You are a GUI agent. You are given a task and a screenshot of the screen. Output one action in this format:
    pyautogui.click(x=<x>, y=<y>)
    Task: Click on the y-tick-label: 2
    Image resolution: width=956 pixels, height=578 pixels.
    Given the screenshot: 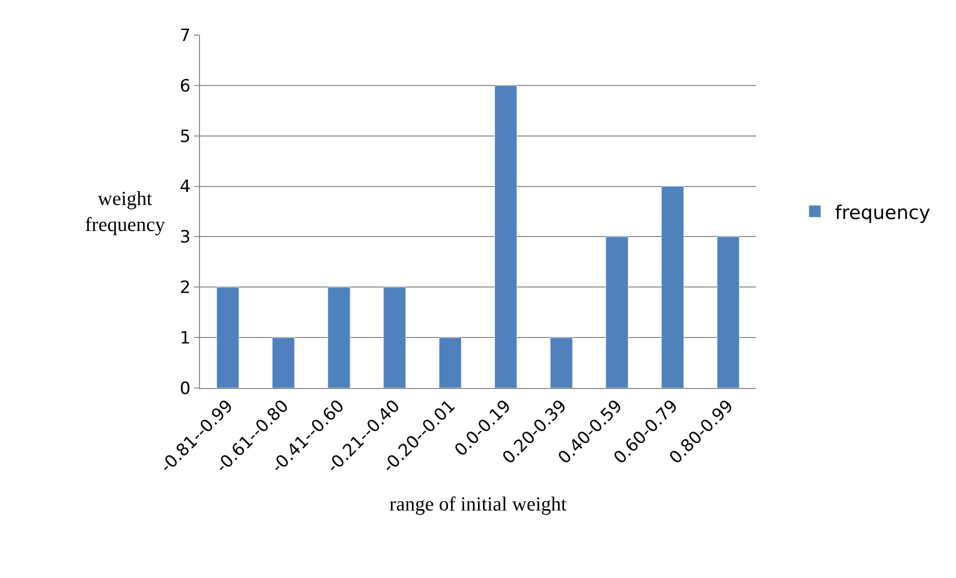 What is the action you would take?
    pyautogui.click(x=185, y=288)
    